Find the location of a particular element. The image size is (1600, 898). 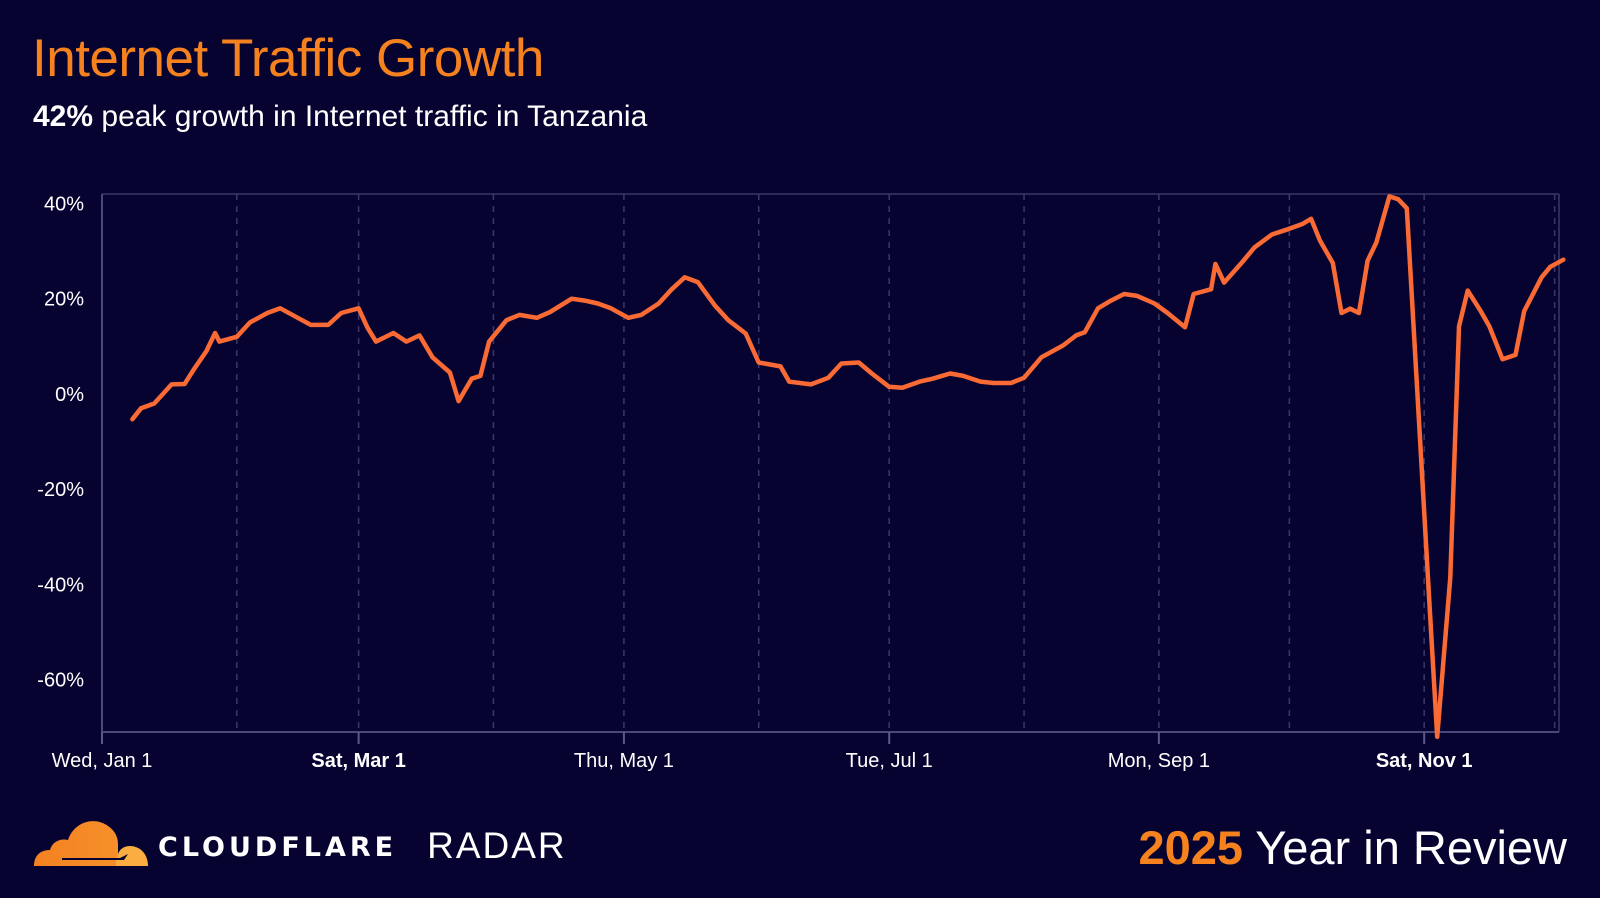

x-tick-label: Wed, Jan 1 is located at coordinates (102, 761).